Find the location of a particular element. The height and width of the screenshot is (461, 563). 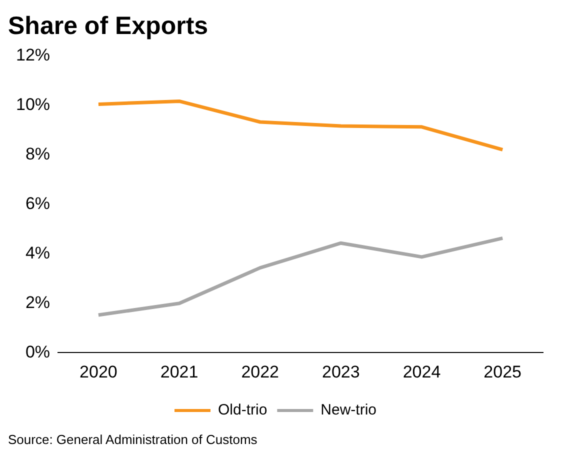

y-tick-label: 4% is located at coordinates (37, 252).